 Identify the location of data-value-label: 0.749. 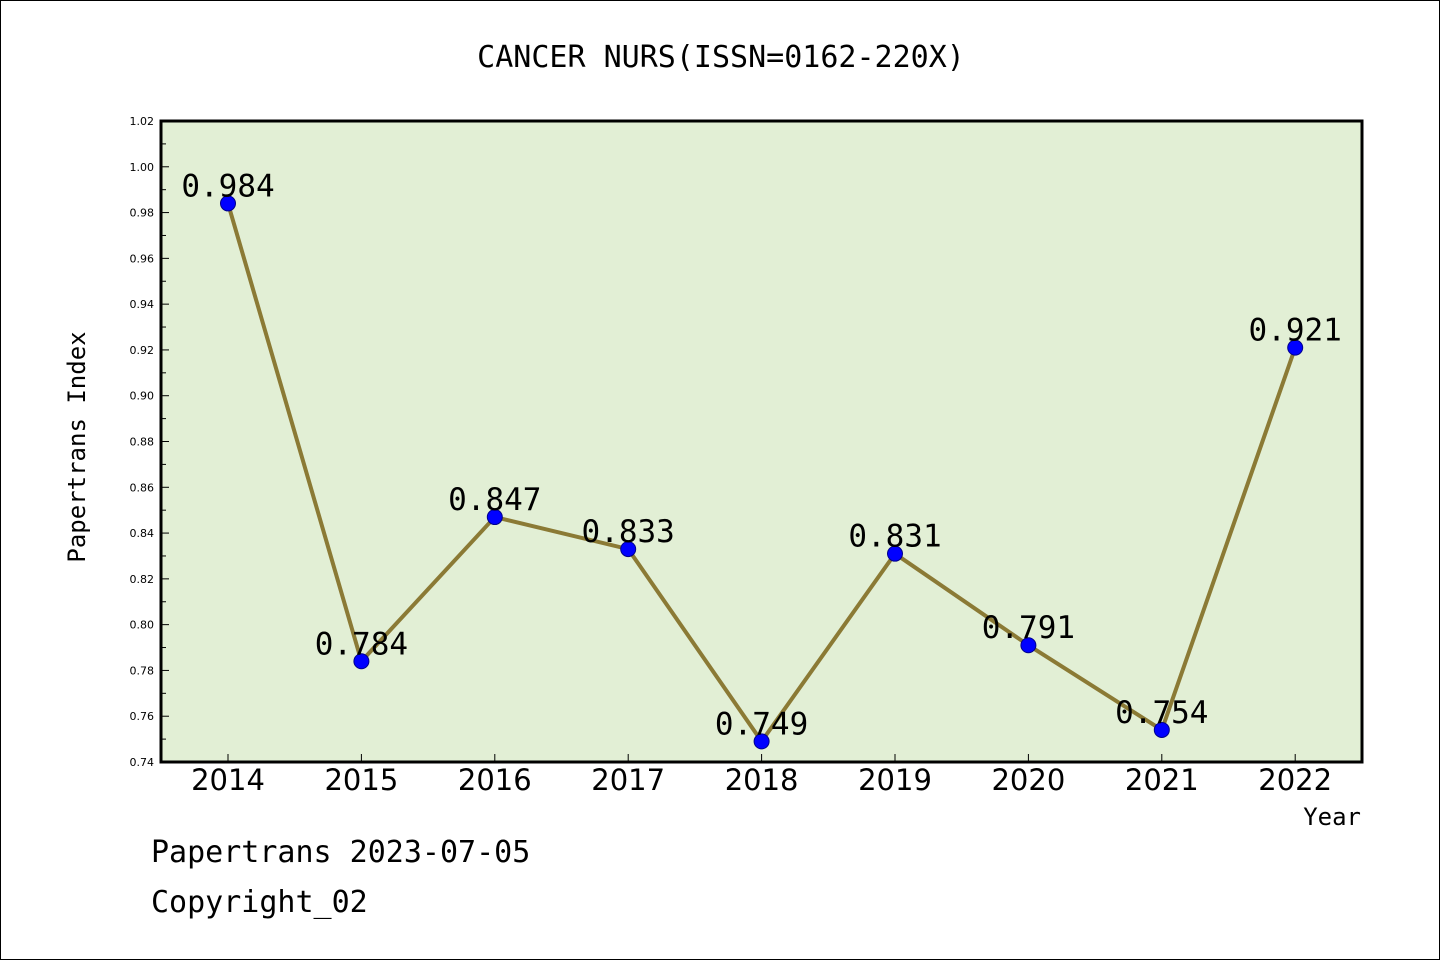
(761, 724).